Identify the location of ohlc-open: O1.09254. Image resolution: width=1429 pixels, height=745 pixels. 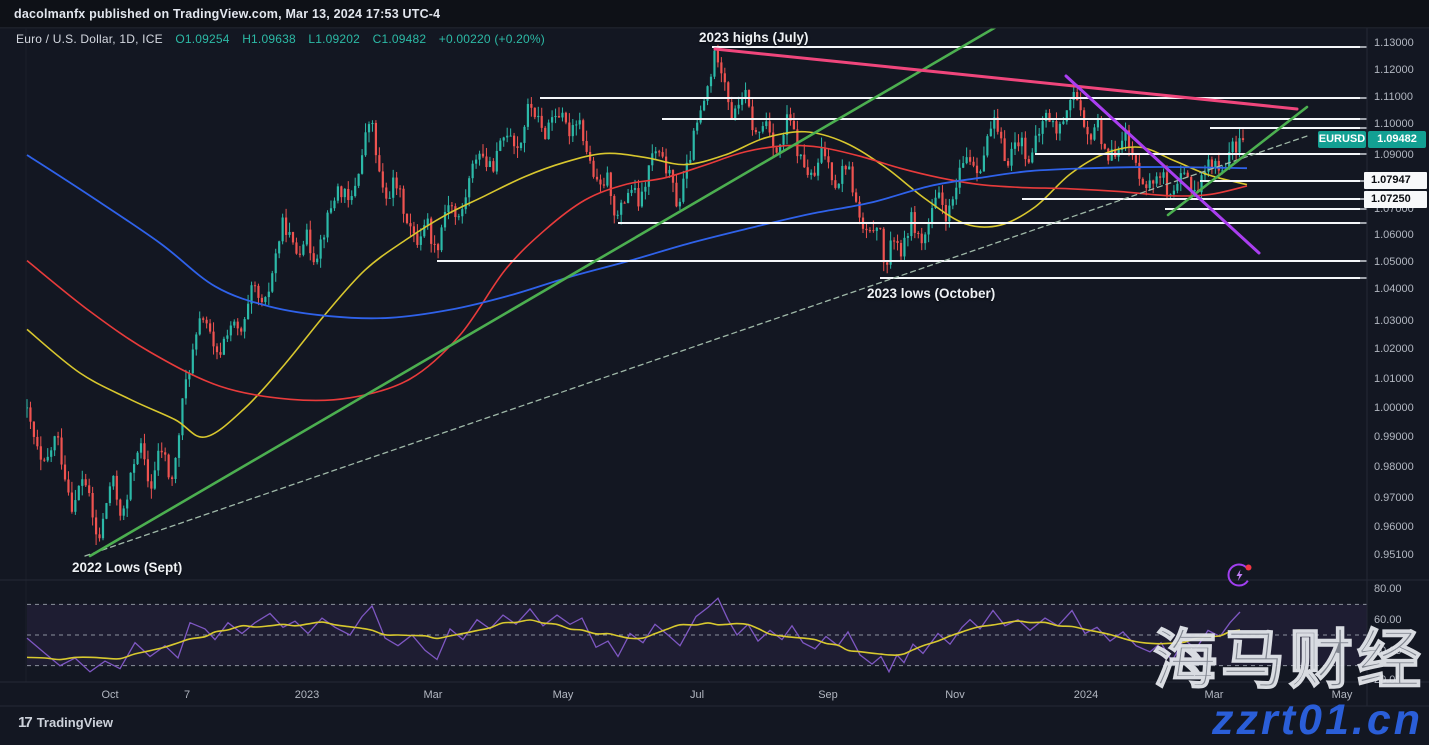
(202, 39).